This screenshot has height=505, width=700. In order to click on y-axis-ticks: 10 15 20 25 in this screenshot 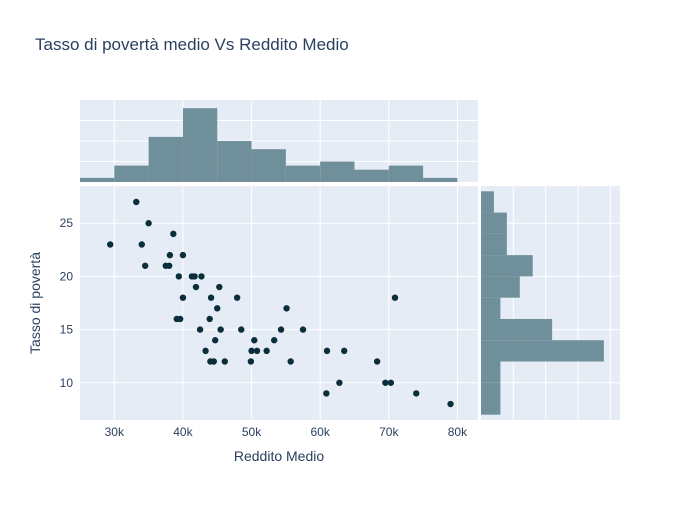, I will do `click(67, 303)`.